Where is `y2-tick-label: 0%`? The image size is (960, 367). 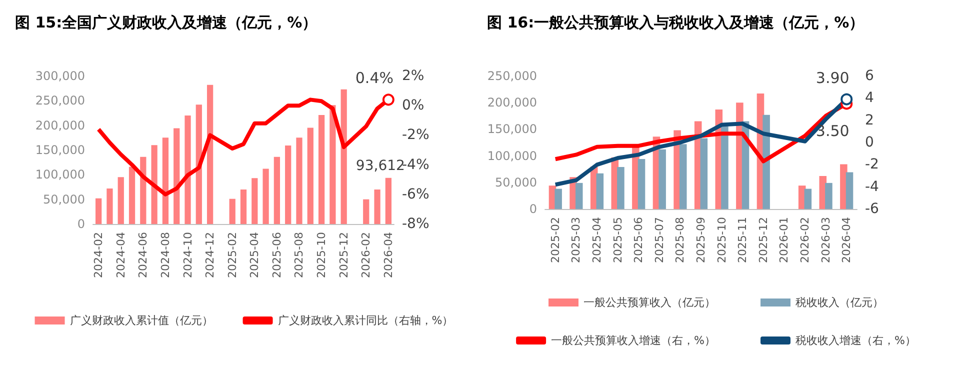
y2-tick-label: 0% is located at coordinates (413, 106).